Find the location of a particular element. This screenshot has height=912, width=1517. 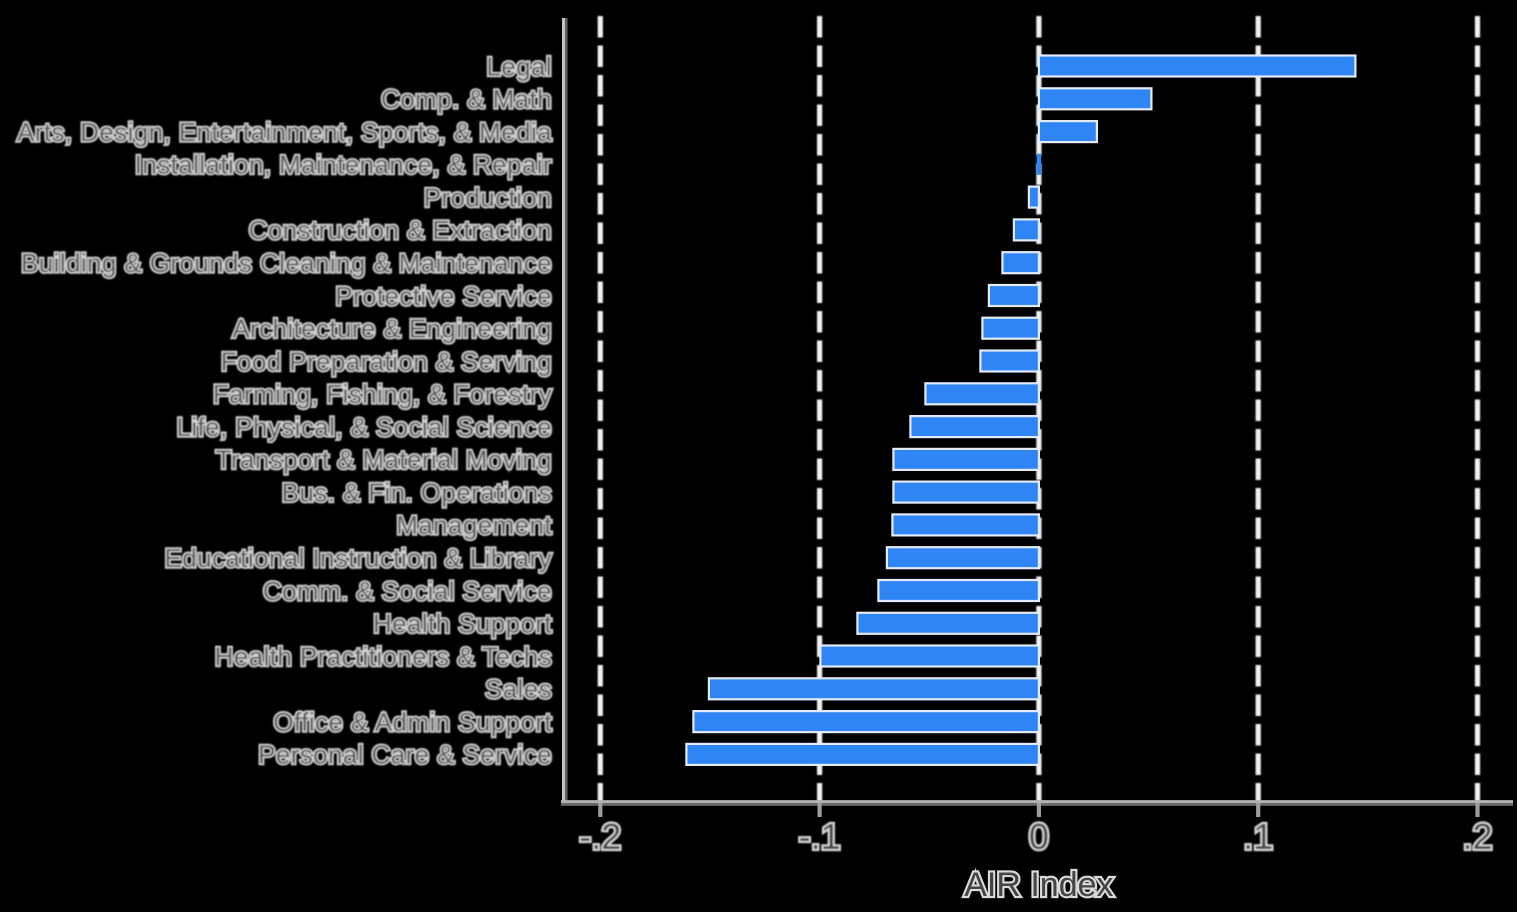

svg-text: Personal Care & Service is located at coordinates (405, 755).